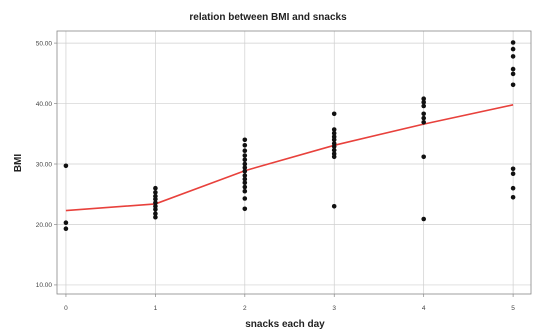 The image size is (537, 332). Describe the element at coordinates (44, 285) in the screenshot. I see `y-tick-label: 10.00` at that location.